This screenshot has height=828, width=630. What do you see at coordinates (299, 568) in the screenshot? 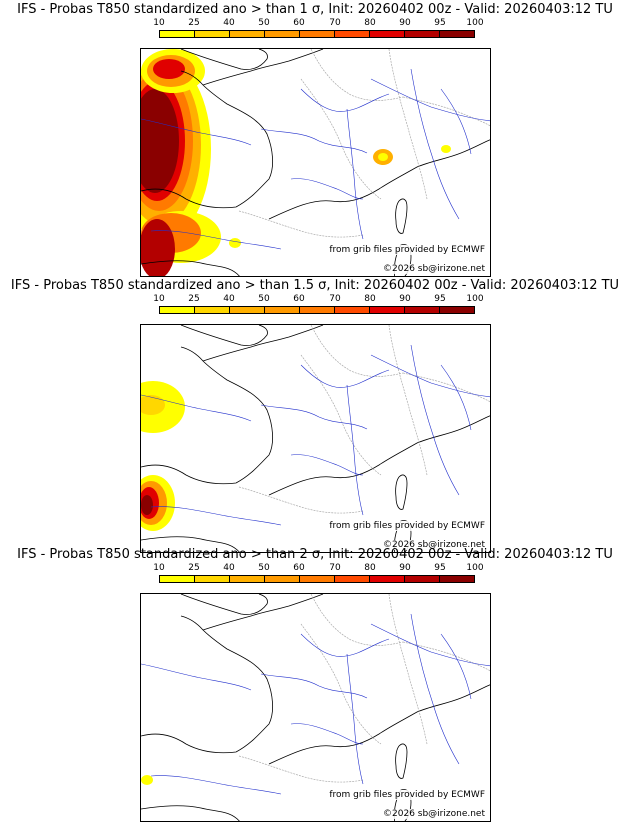
I see `scale-tick: 60` at bounding box center [299, 568].